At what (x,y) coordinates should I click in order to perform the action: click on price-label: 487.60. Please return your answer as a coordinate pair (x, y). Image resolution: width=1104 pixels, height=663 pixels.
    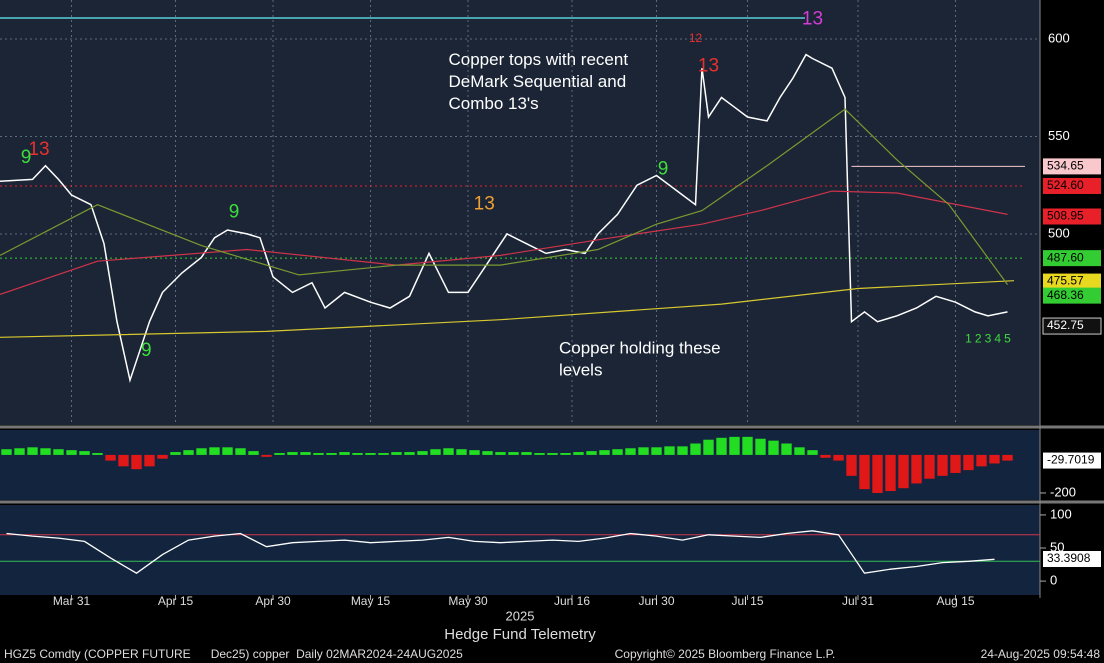
    Looking at the image, I should click on (1065, 257).